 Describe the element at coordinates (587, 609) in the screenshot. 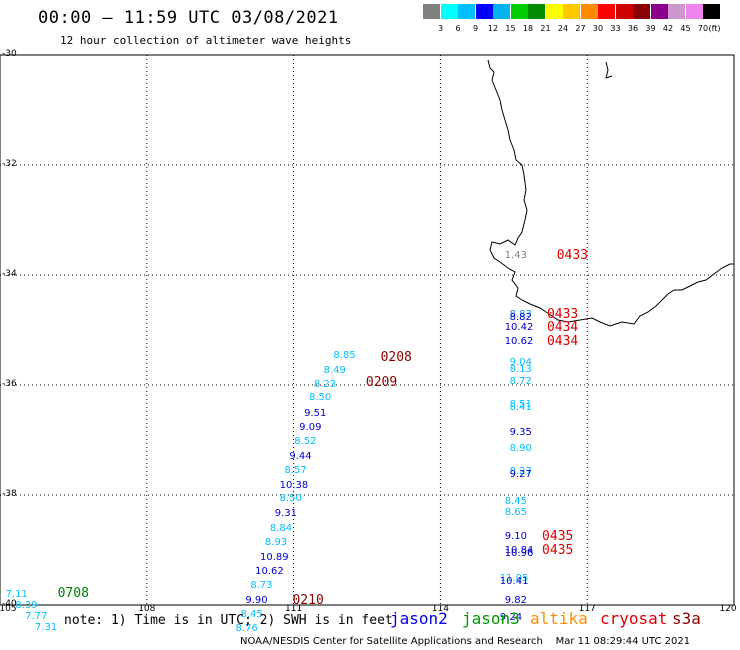

I see `x-tick-label: 117` at that location.